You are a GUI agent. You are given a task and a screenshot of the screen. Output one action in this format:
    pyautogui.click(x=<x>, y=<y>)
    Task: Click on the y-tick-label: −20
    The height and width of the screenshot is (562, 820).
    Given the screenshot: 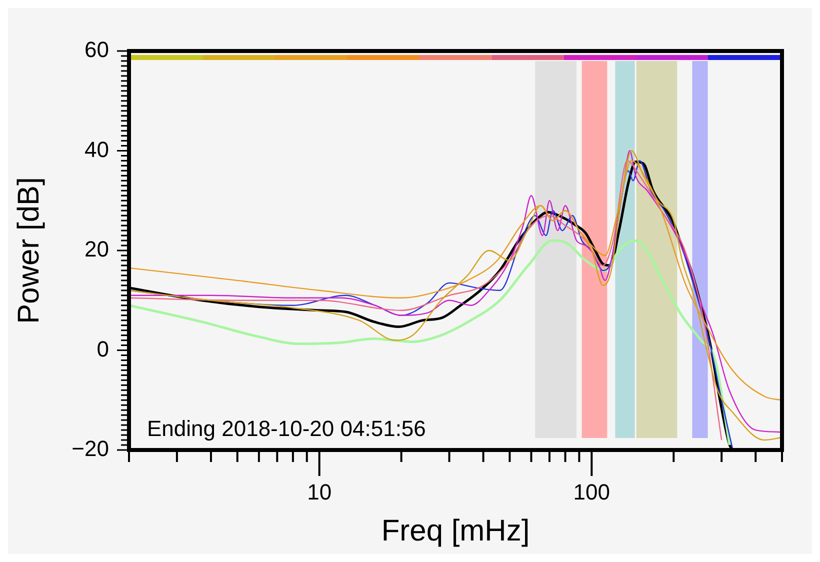 What is the action you would take?
    pyautogui.click(x=90, y=449)
    